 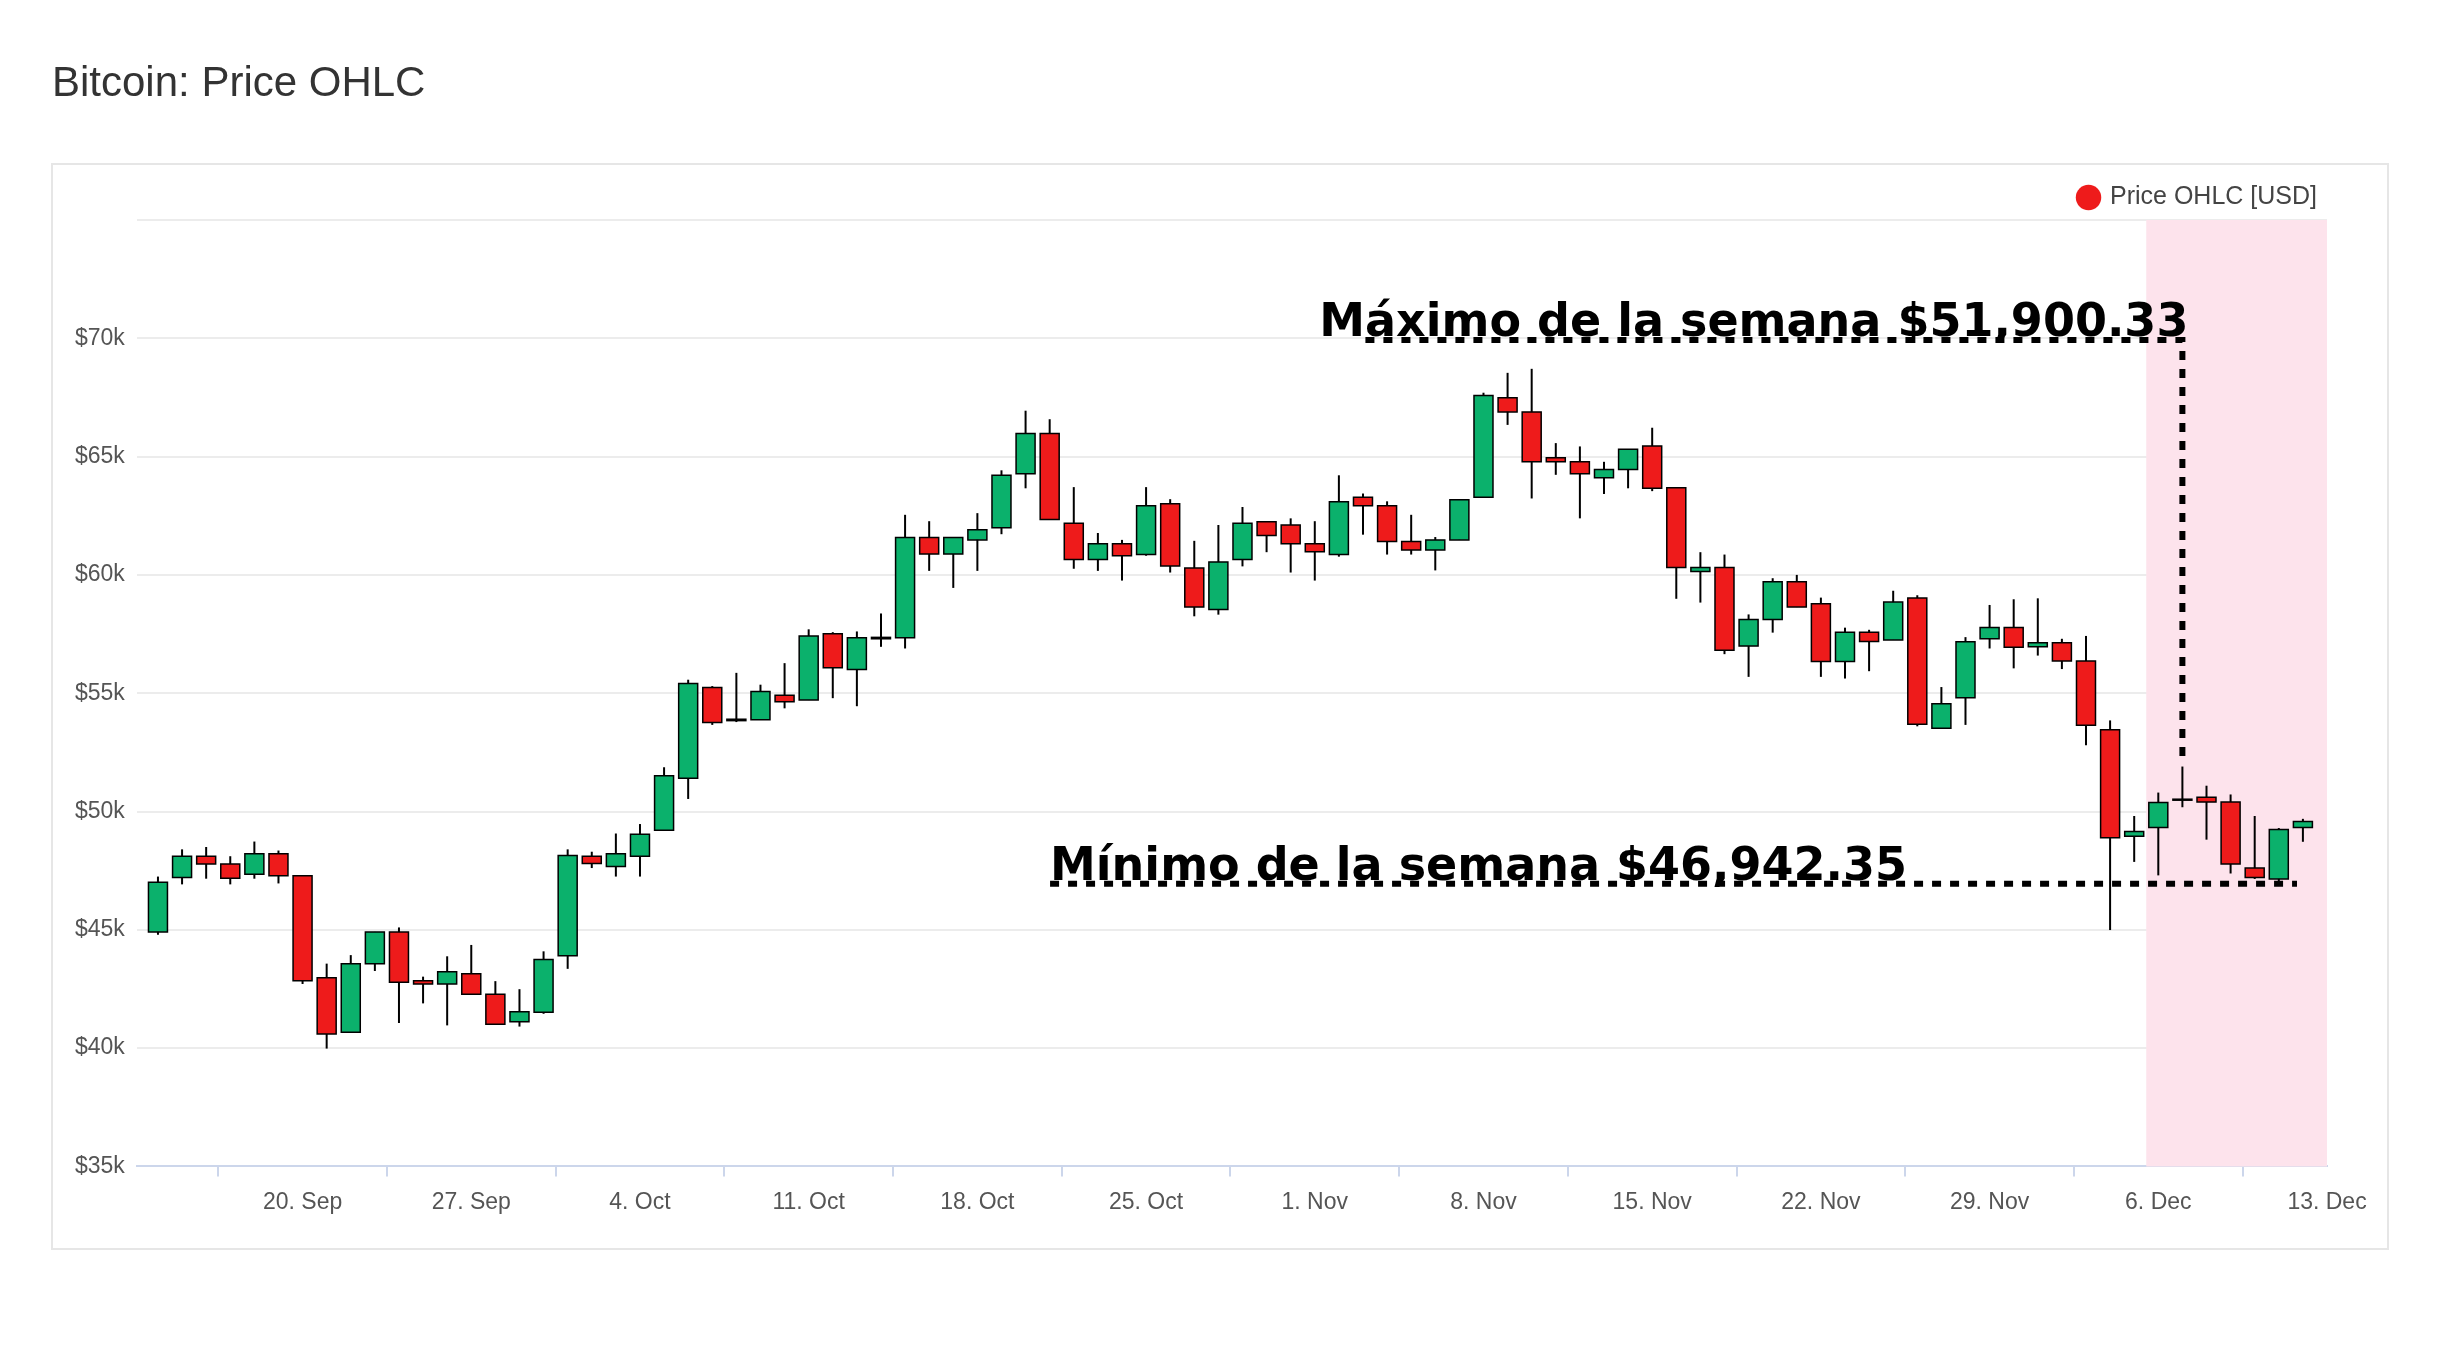 What do you see at coordinates (2158, 1200) in the screenshot?
I see `x-tick-label: 6. Dec` at bounding box center [2158, 1200].